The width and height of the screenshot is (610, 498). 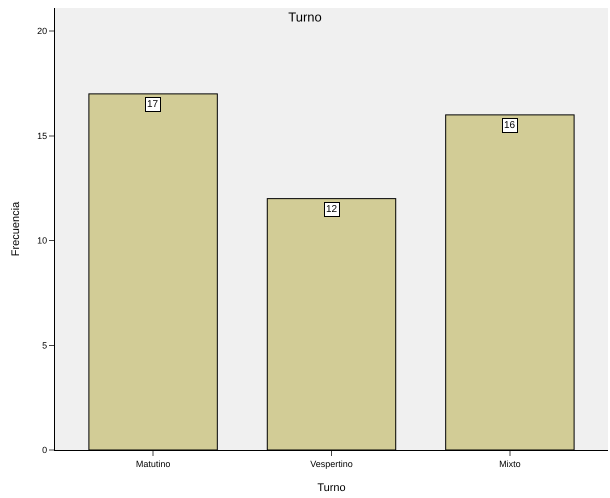 I want to click on y-tick-label: 0, so click(x=45, y=450).